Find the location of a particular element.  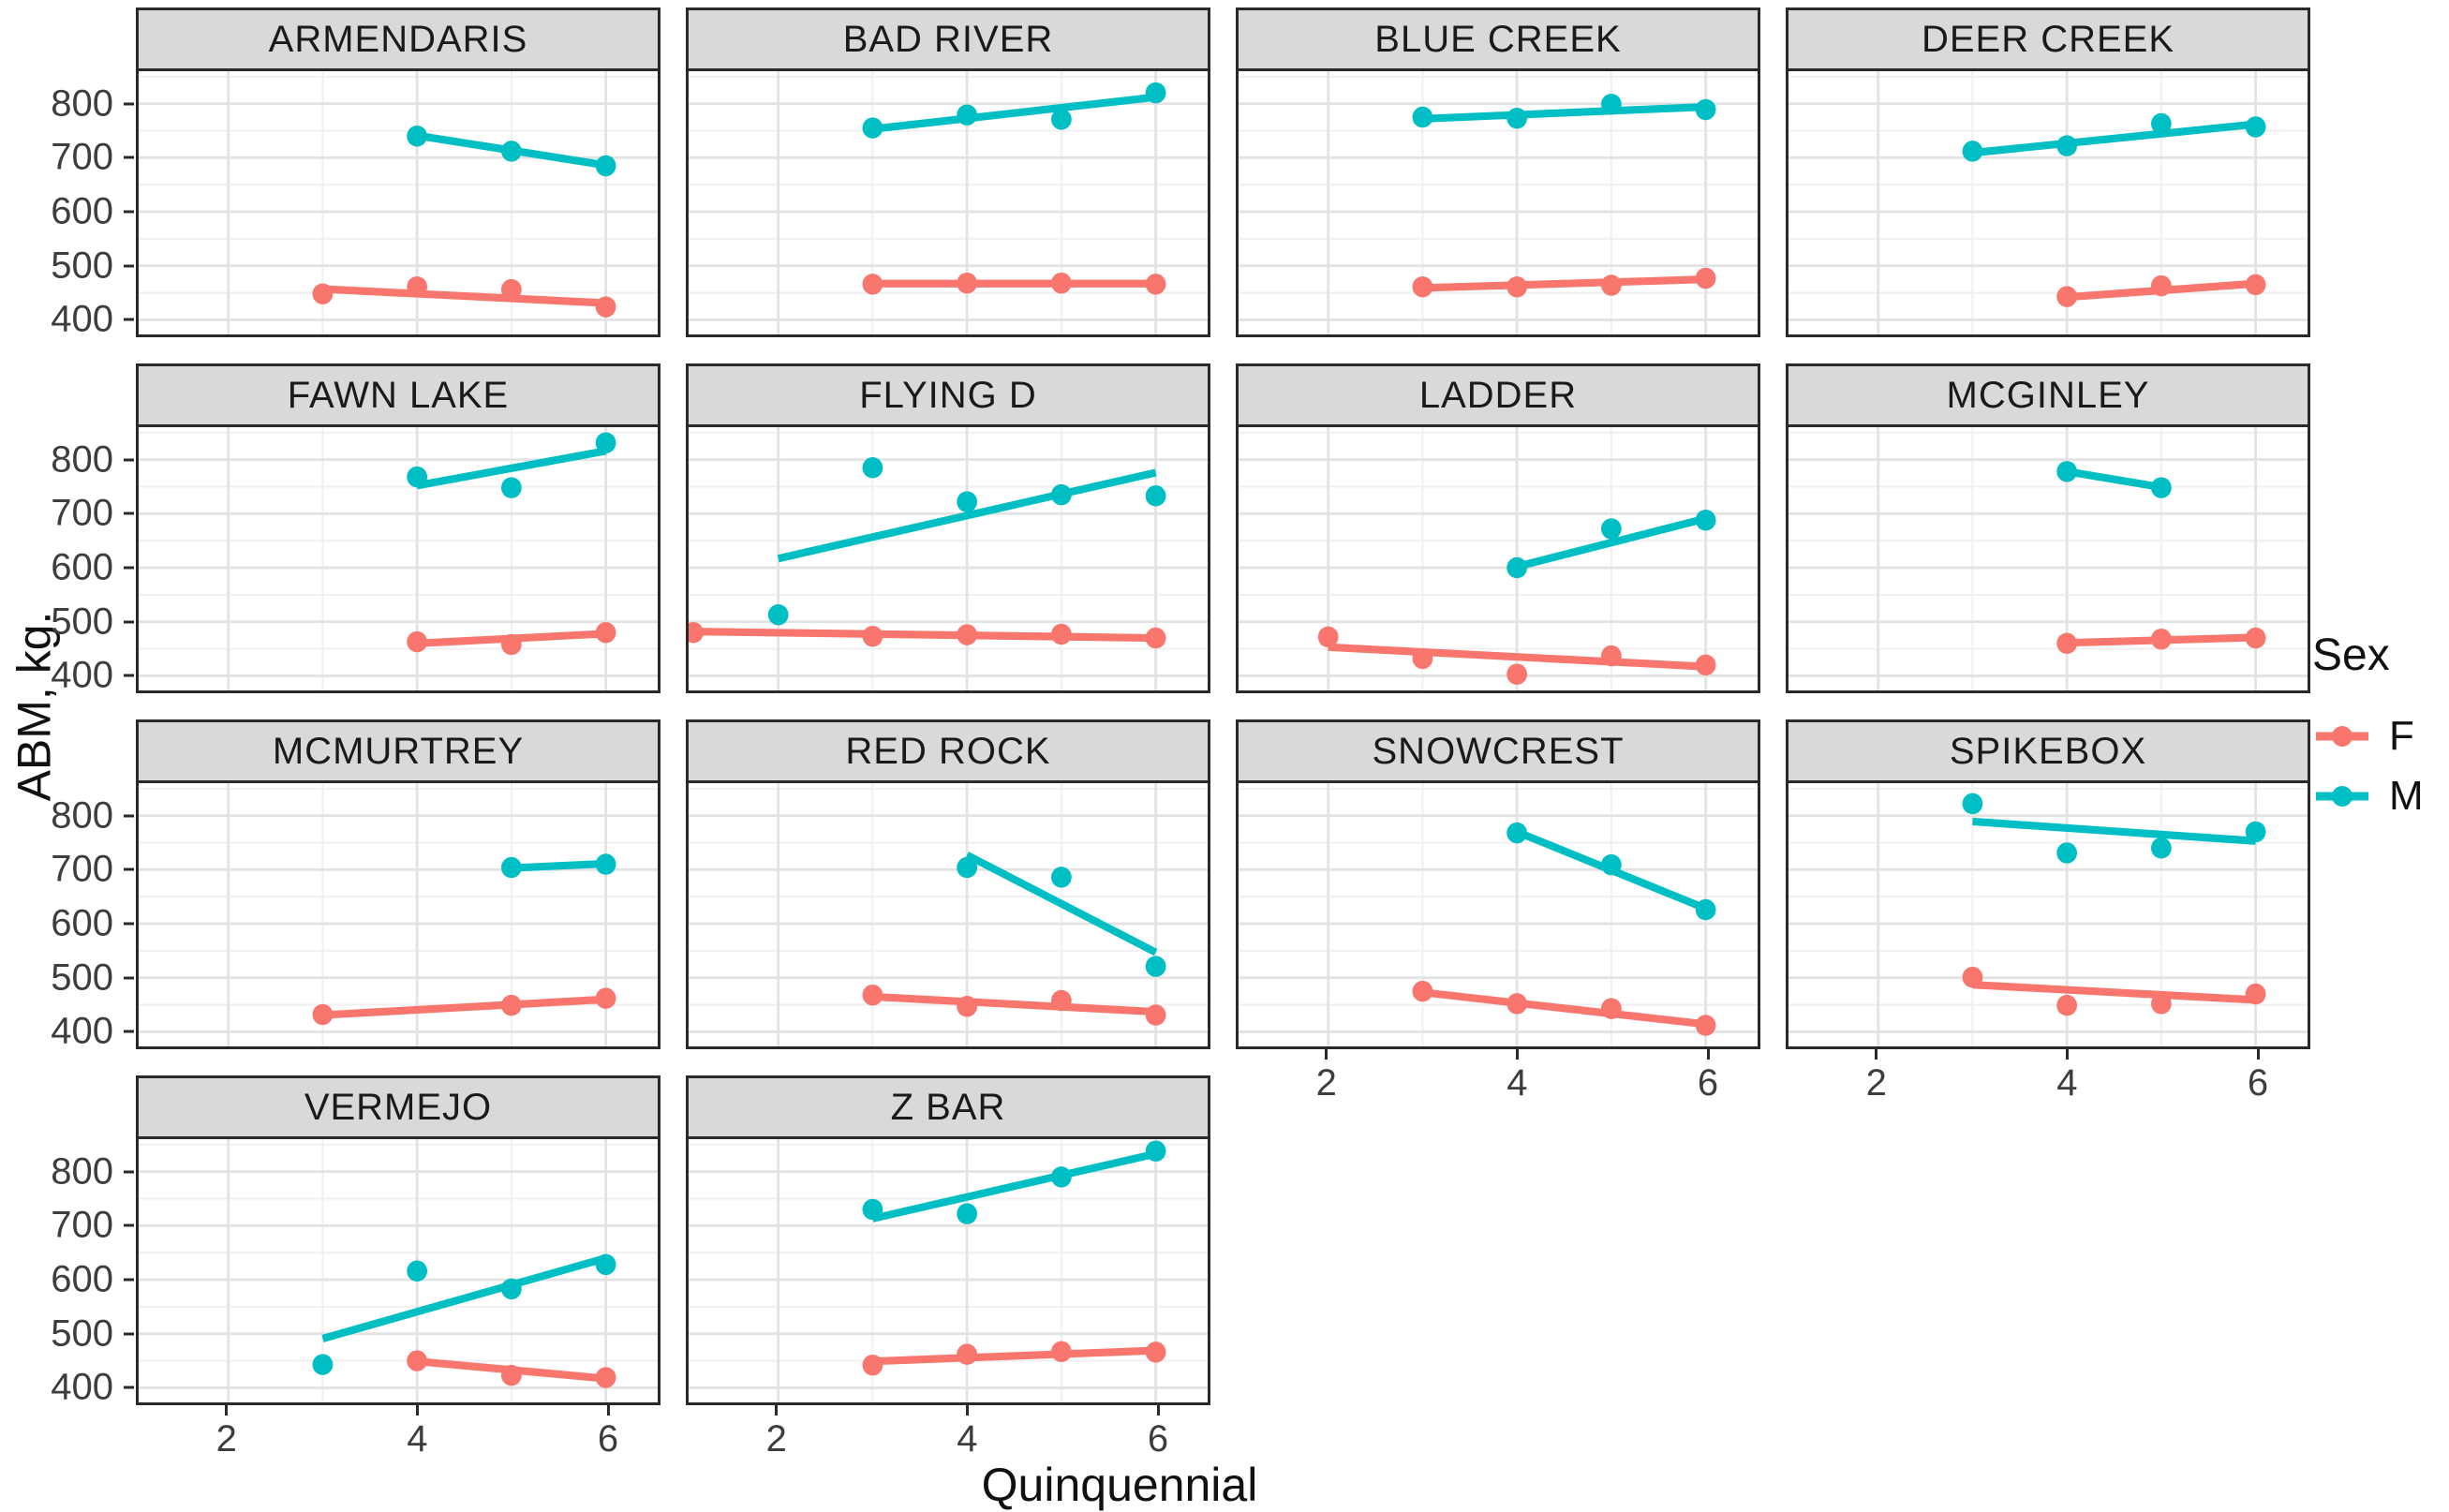

facet-panel: SNOWCREST 2 4 6 is located at coordinates (1498, 911).